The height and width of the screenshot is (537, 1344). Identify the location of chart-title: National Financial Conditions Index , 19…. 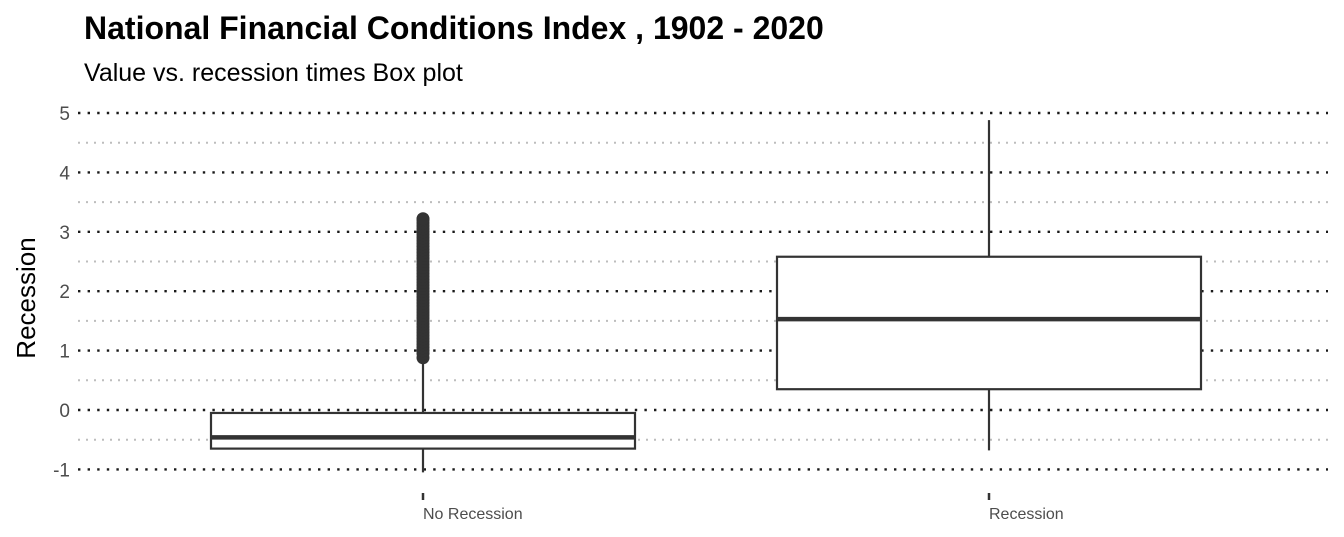
(454, 28).